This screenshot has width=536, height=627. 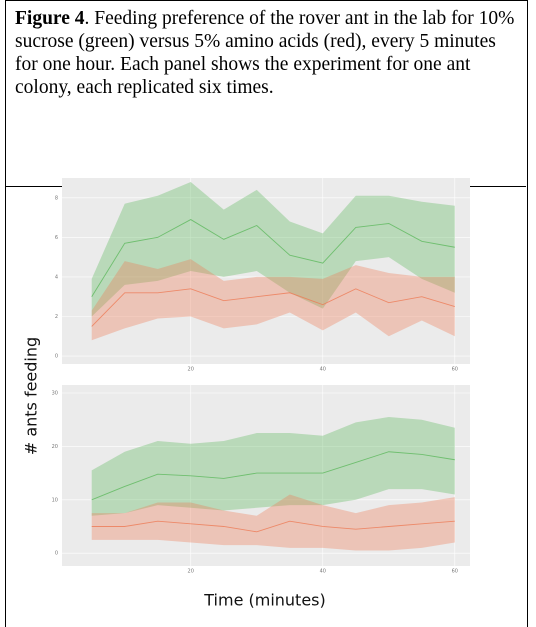 I want to click on y-tick-label: 4, so click(x=56, y=277).